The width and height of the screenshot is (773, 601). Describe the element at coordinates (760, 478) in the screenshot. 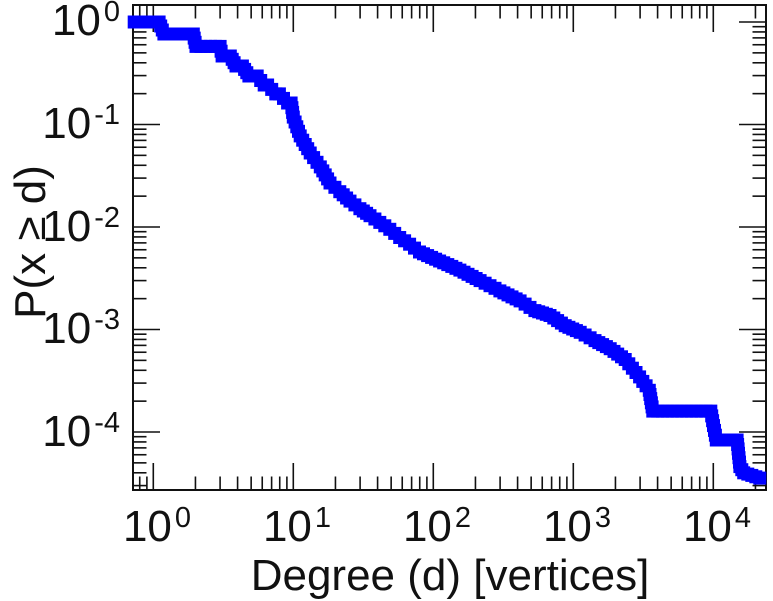

I see `data-point-square` at that location.